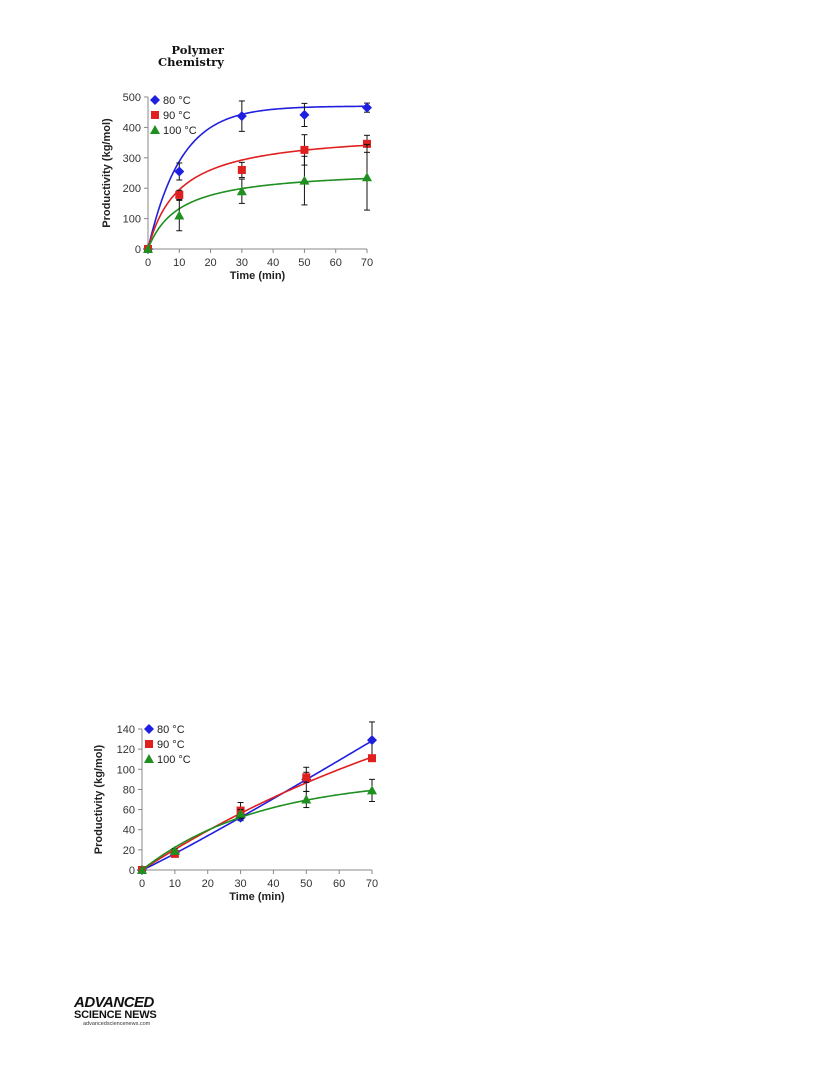 Image resolution: width=816 pixels, height=1079 pixels. I want to click on chart-1-y-tick-label: 0, so click(138, 250).